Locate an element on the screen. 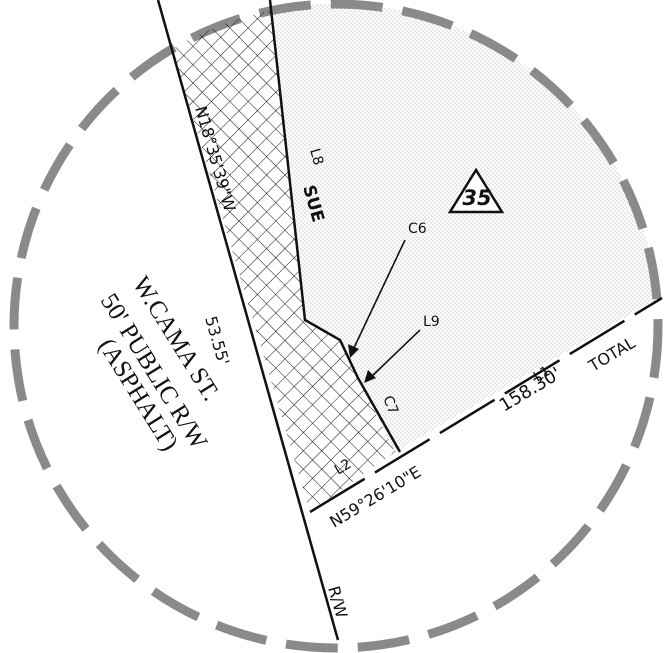 This screenshot has width=672, height=653. l9-label: L9 is located at coordinates (431, 322).